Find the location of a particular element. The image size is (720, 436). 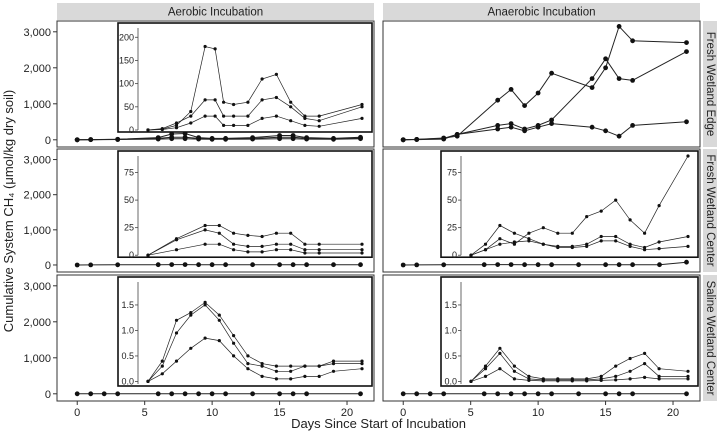

inset-y-tick-label: 200 is located at coordinates (126, 37).